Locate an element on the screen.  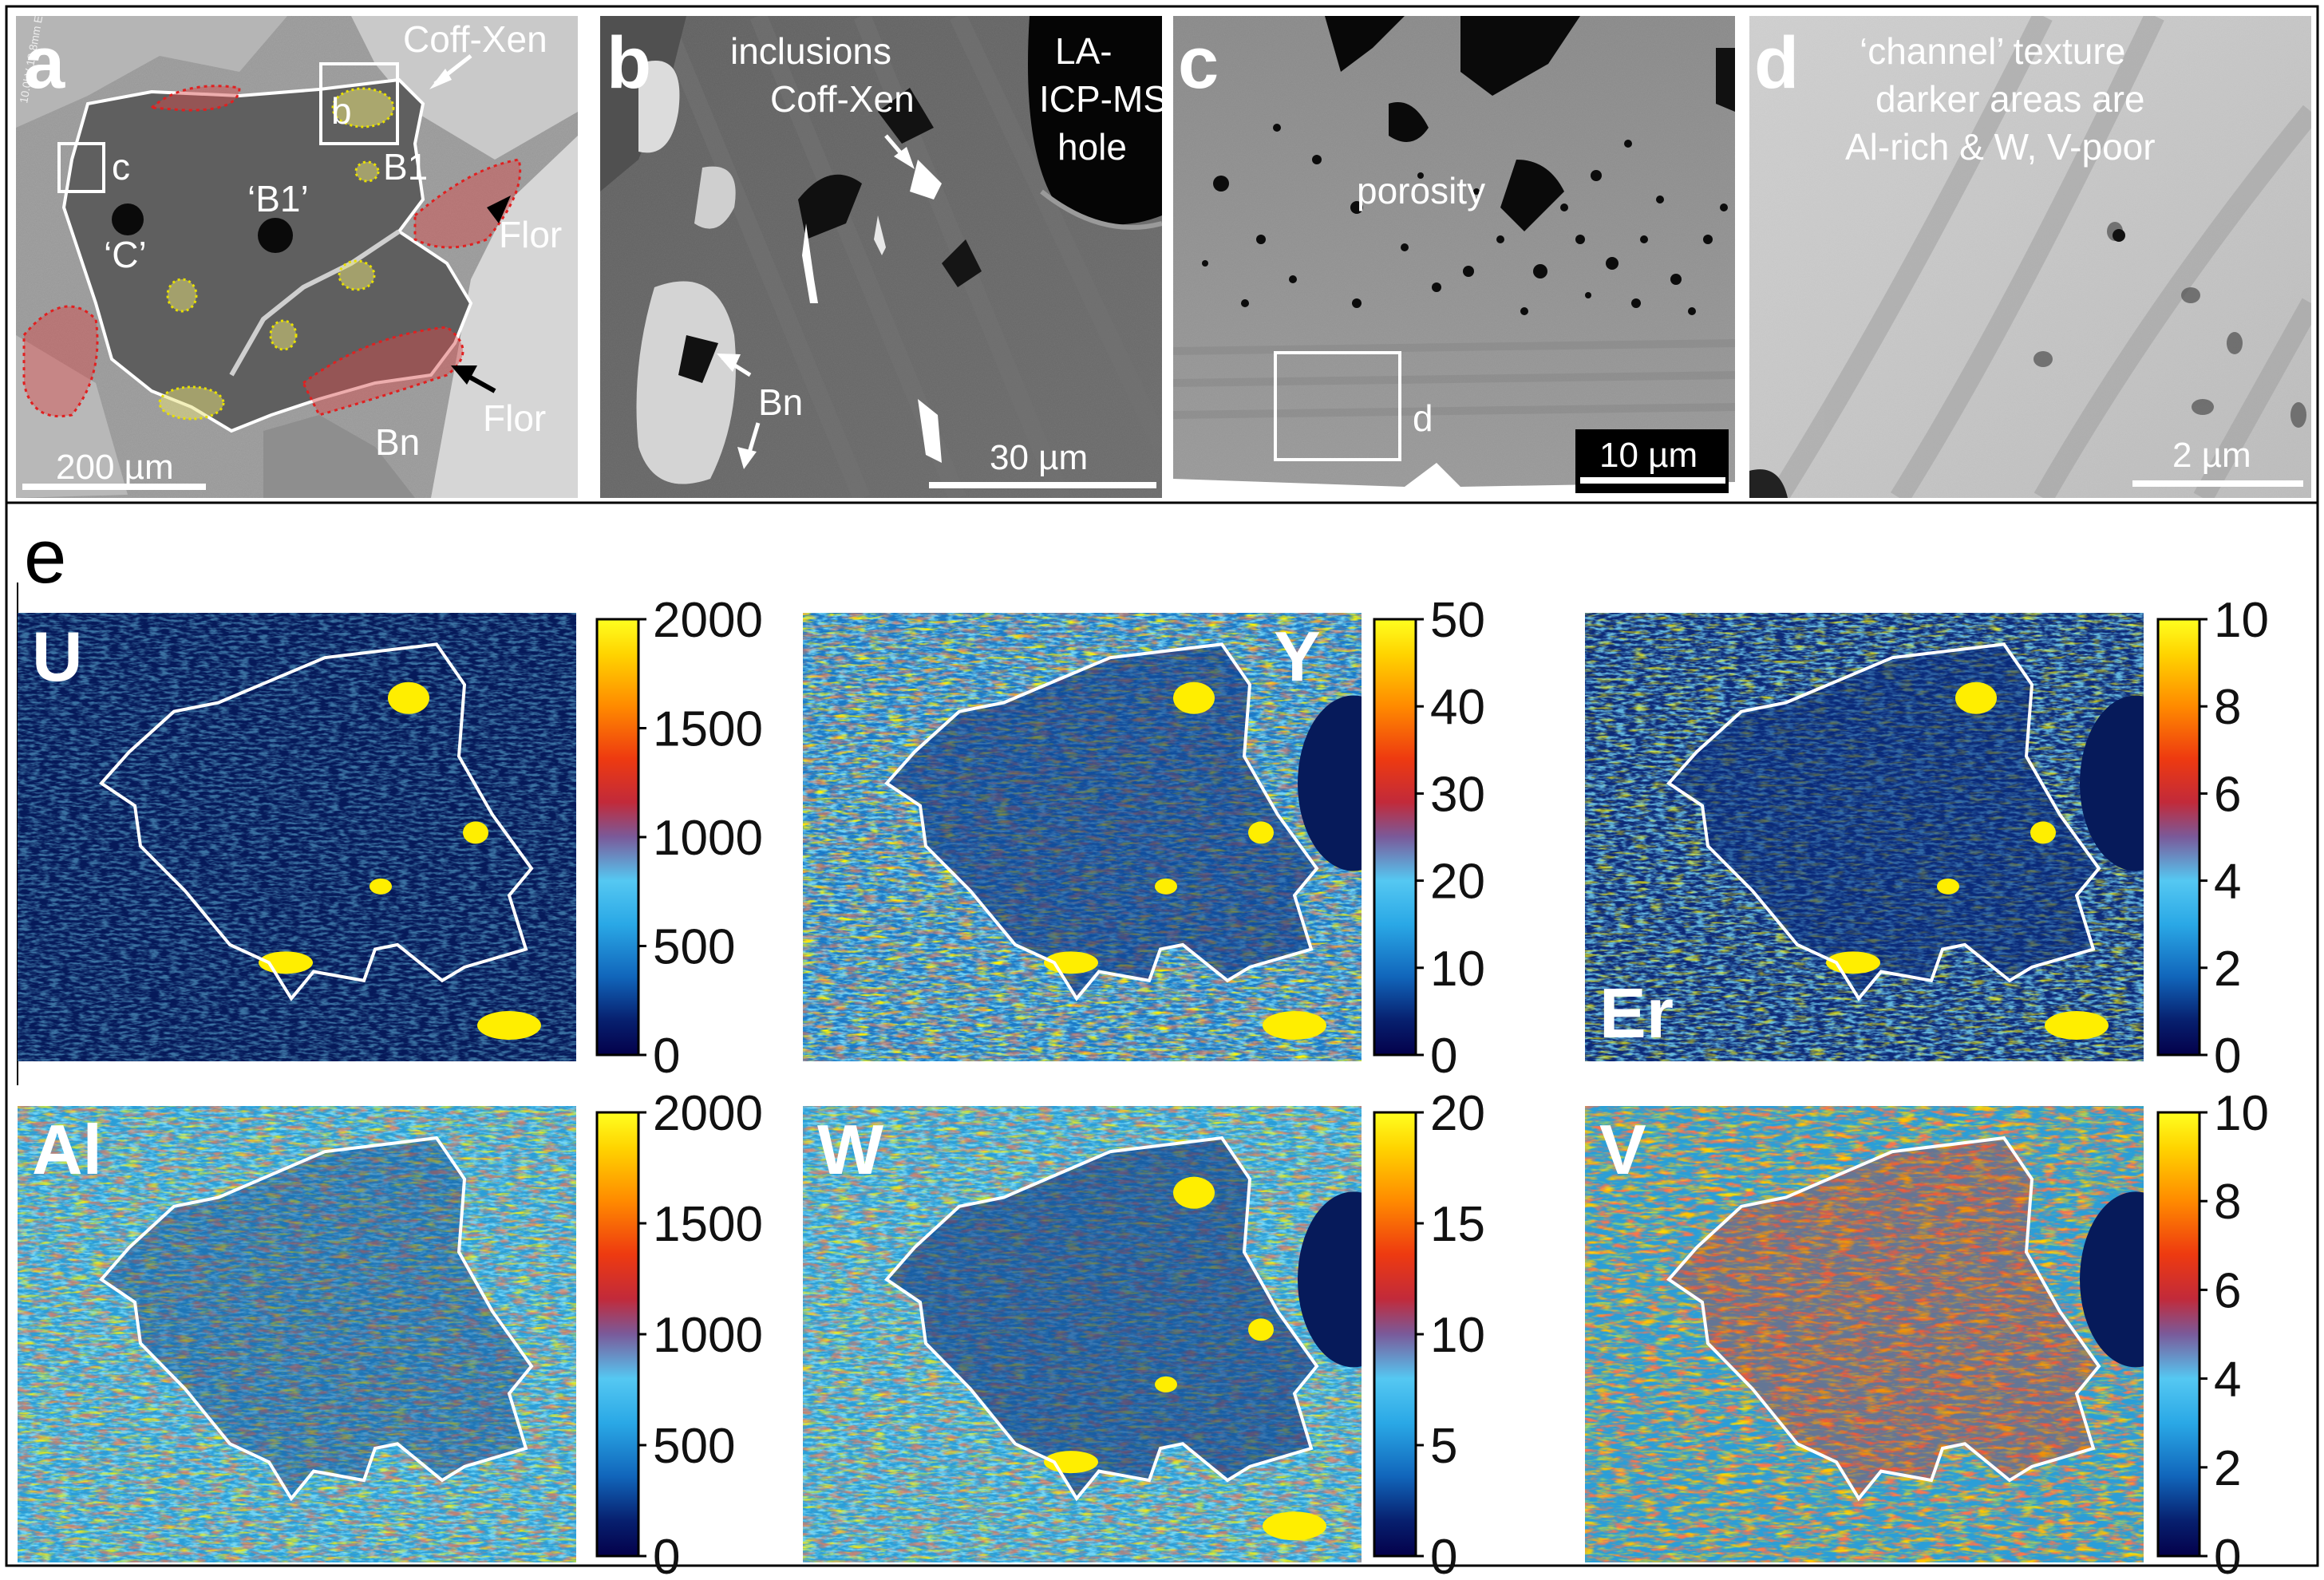
label-b1: B1 is located at coordinates (405, 167).